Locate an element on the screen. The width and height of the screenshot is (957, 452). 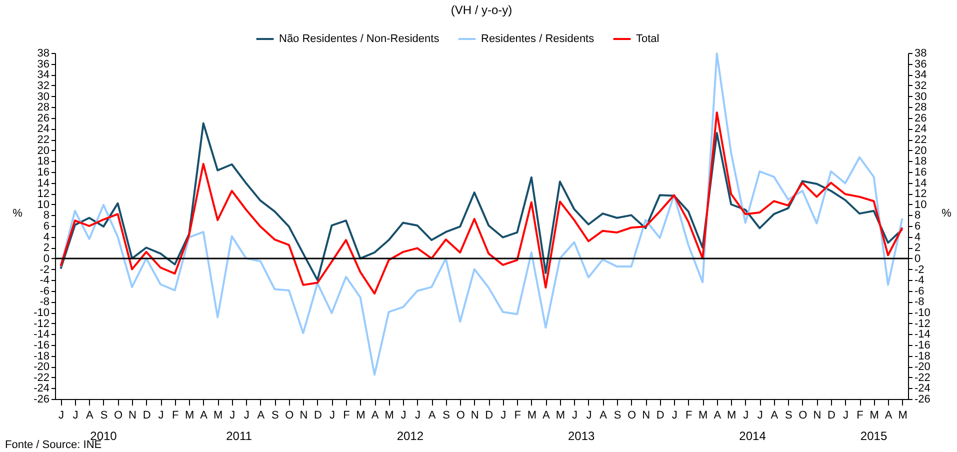
y2-tick-label: 12 is located at coordinates (920, 194).